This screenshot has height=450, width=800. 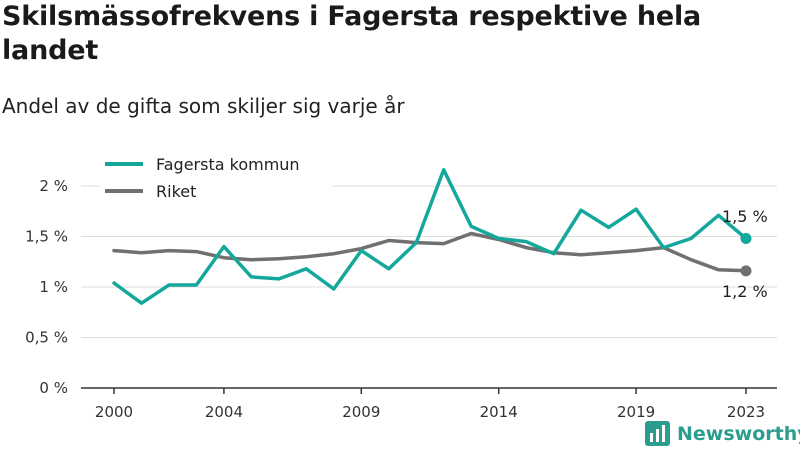 I want to click on legend-label-fagersta: Fagersta kommun, so click(x=228, y=164).